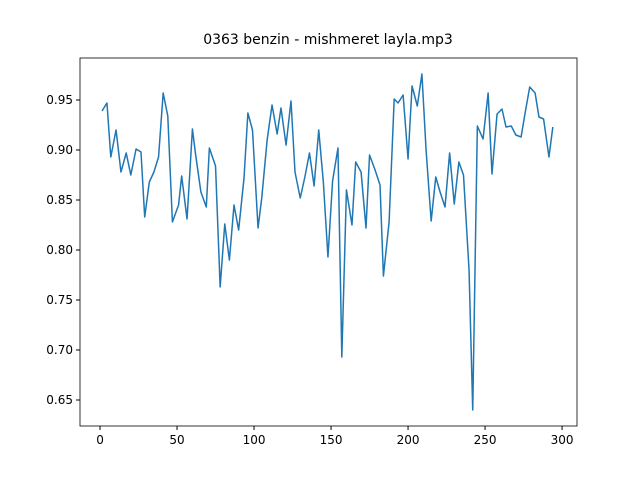 The width and height of the screenshot is (640, 480). What do you see at coordinates (59, 250) in the screenshot?
I see `y-tick-label: 0.80` at bounding box center [59, 250].